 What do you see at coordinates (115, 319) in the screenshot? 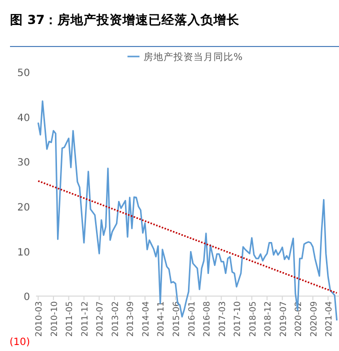
I see `x-tick-label: 2013-02` at bounding box center [115, 319].